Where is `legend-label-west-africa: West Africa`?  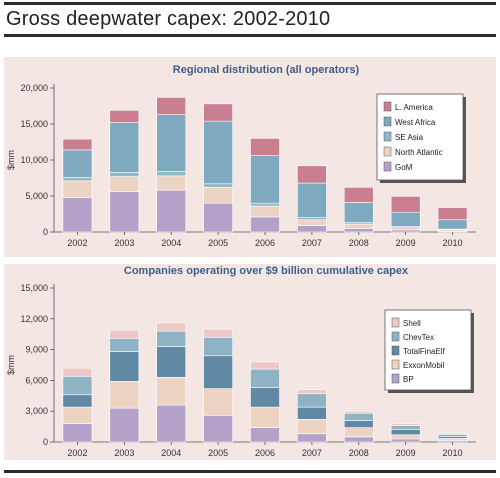 legend-label-west-africa: West Africa is located at coordinates (415, 122).